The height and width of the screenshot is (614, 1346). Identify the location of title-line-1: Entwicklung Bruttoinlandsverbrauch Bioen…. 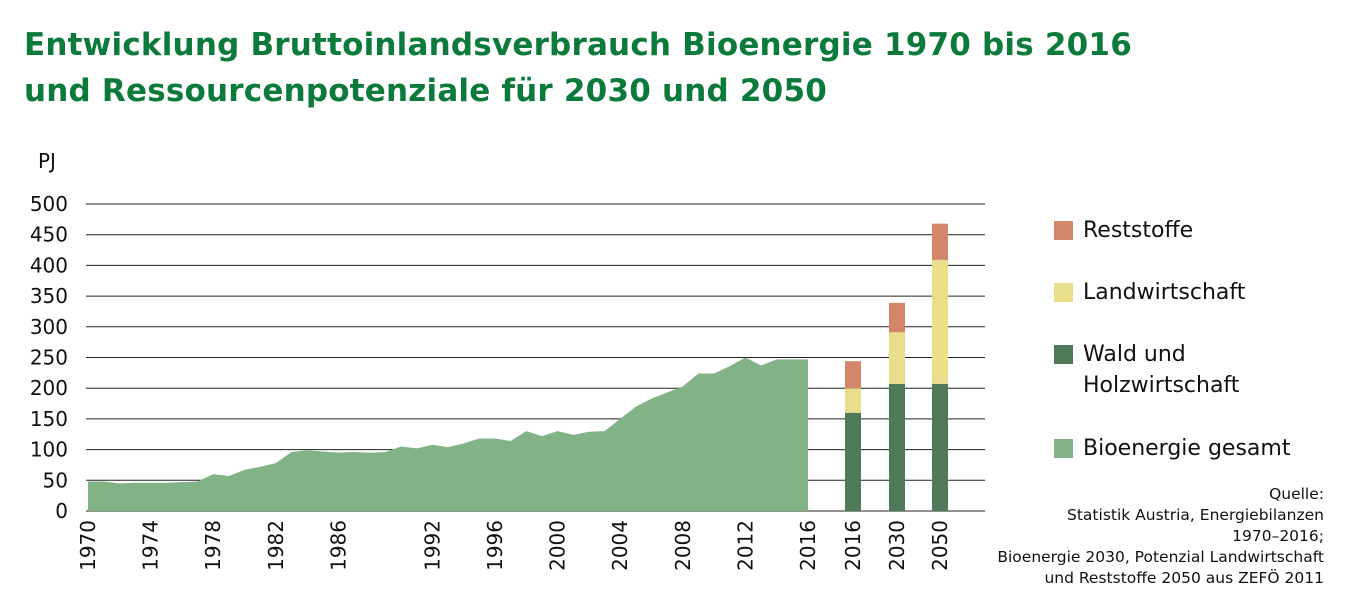
(578, 45).